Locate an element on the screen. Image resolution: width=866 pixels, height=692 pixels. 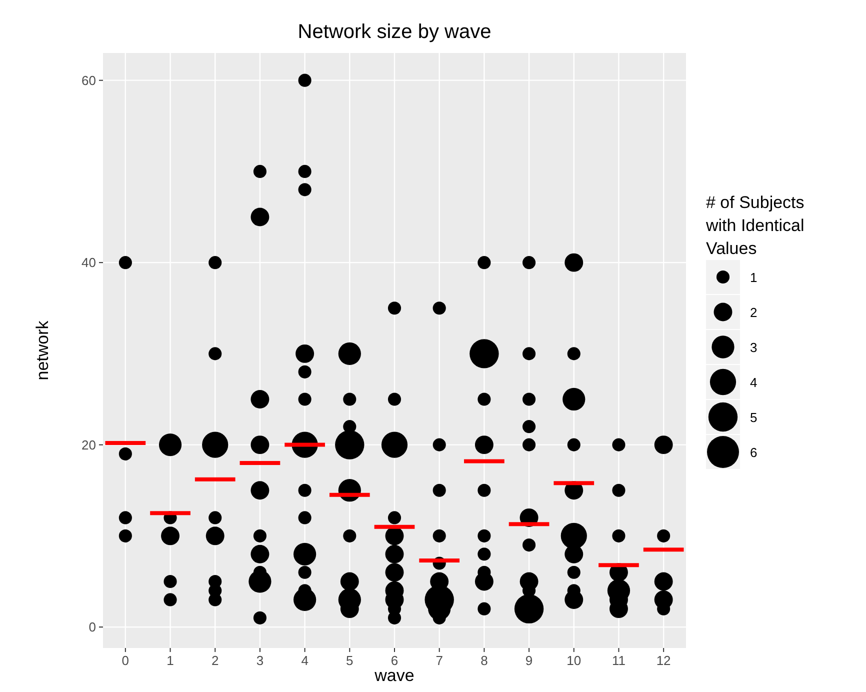
y-tick-label: 40 is located at coordinates (89, 262).